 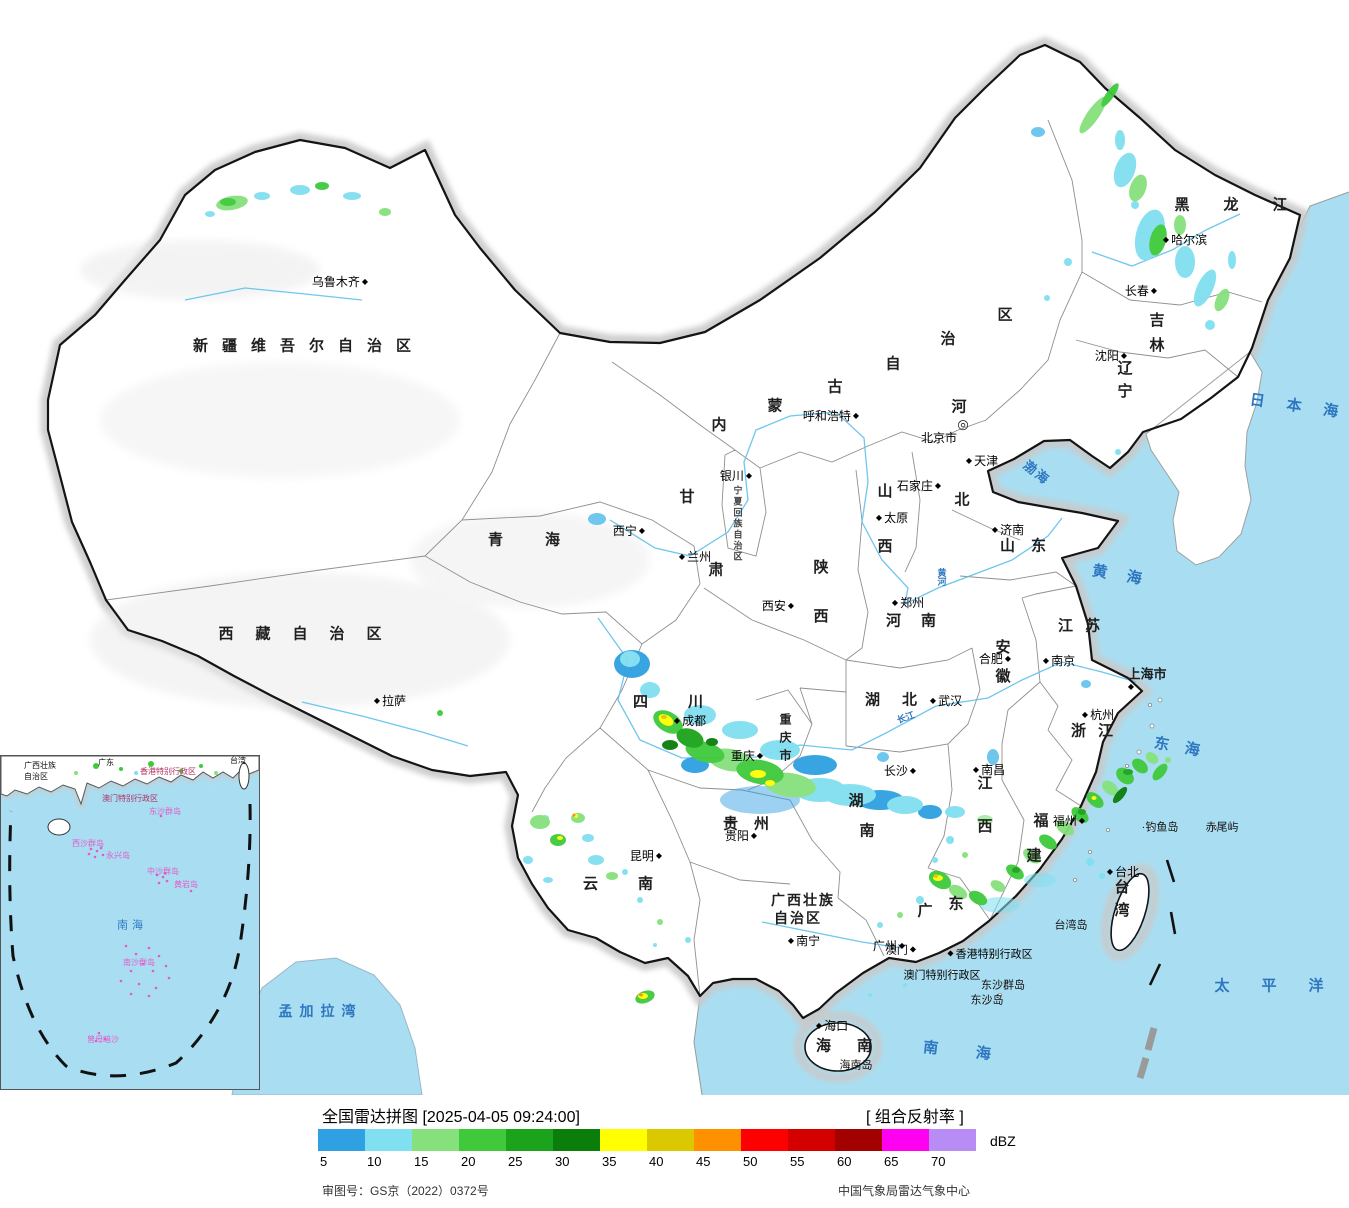 I want to click on map-approval-number: 审图号：GS京（2022）0372号, so click(x=405, y=1191).